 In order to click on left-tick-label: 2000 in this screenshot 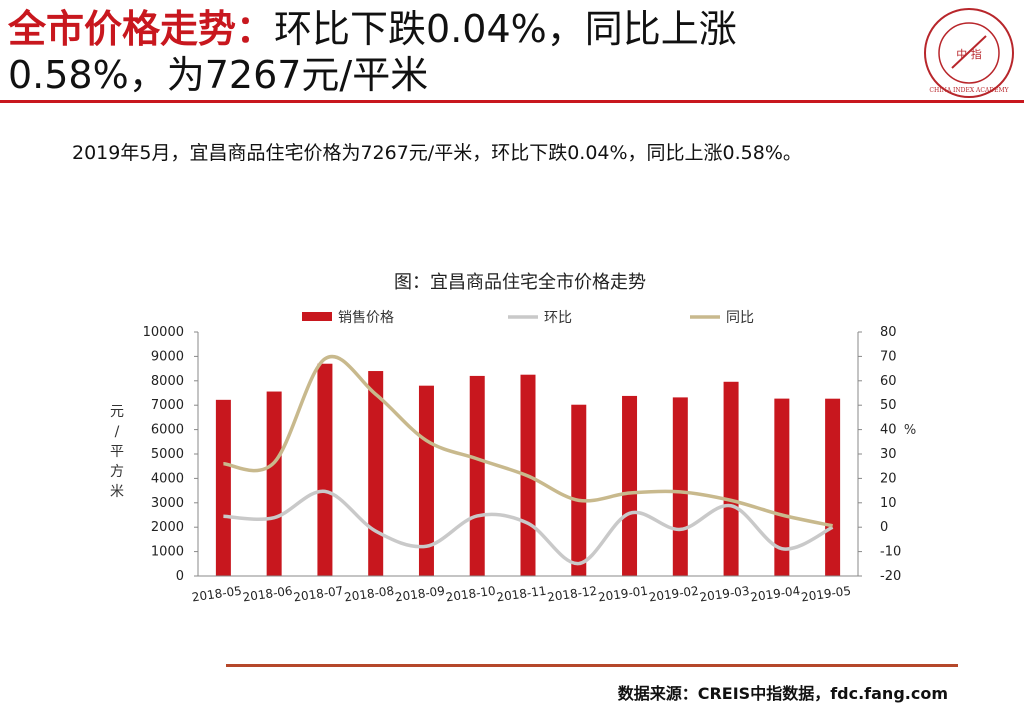, I will do `click(167, 527)`.